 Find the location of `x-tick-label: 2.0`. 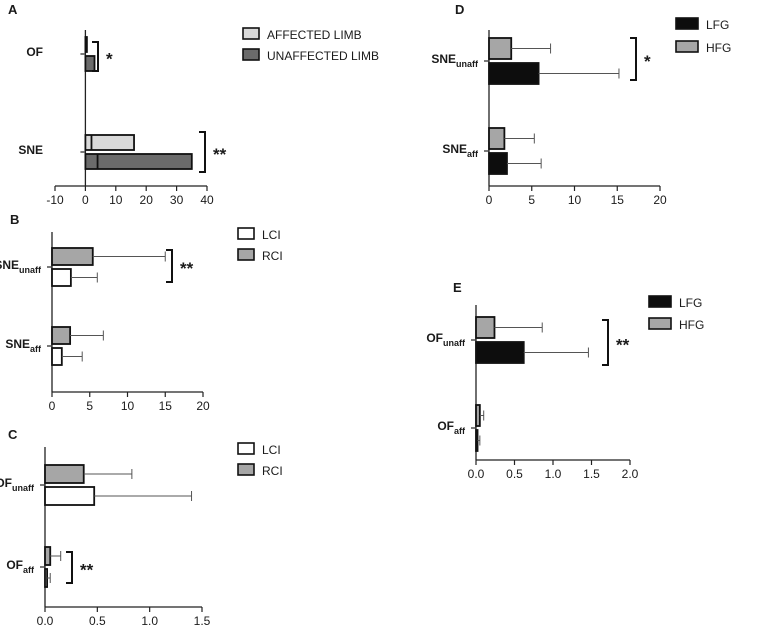

x-tick-label: 2.0 is located at coordinates (630, 474).